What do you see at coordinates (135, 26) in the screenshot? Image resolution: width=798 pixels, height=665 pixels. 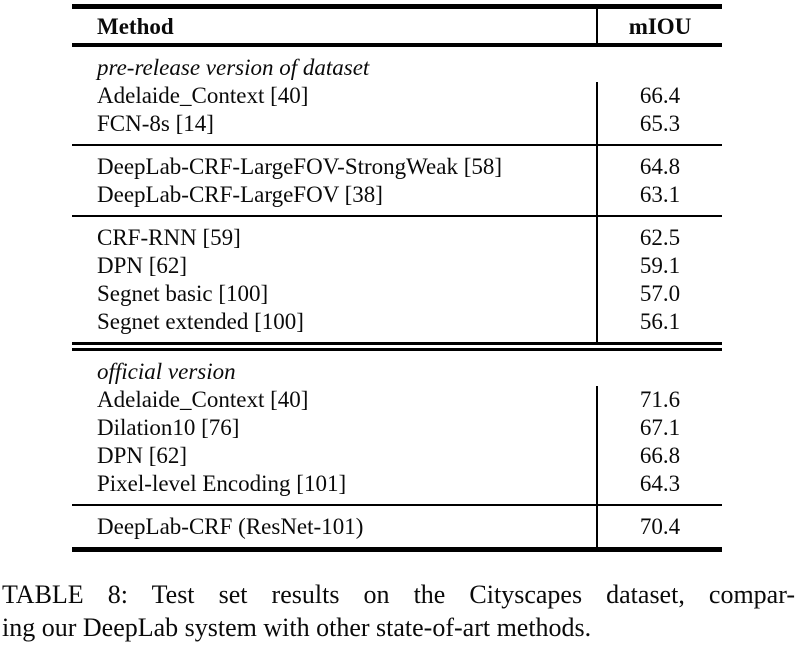 I see `header-method: Method` at bounding box center [135, 26].